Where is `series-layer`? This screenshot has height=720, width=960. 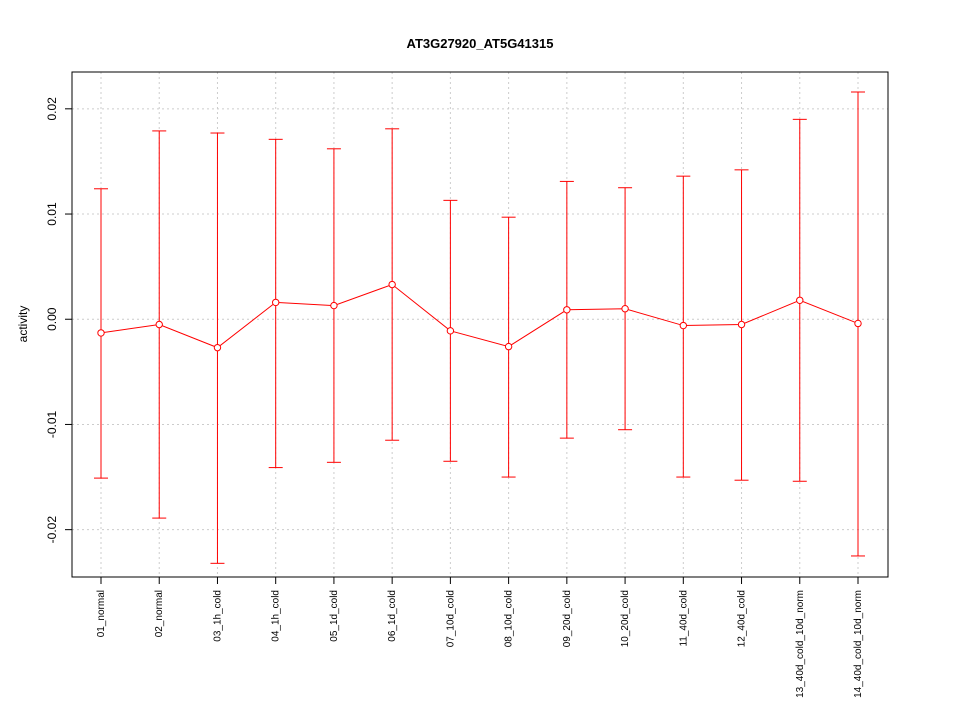 series-layer is located at coordinates (479, 316).